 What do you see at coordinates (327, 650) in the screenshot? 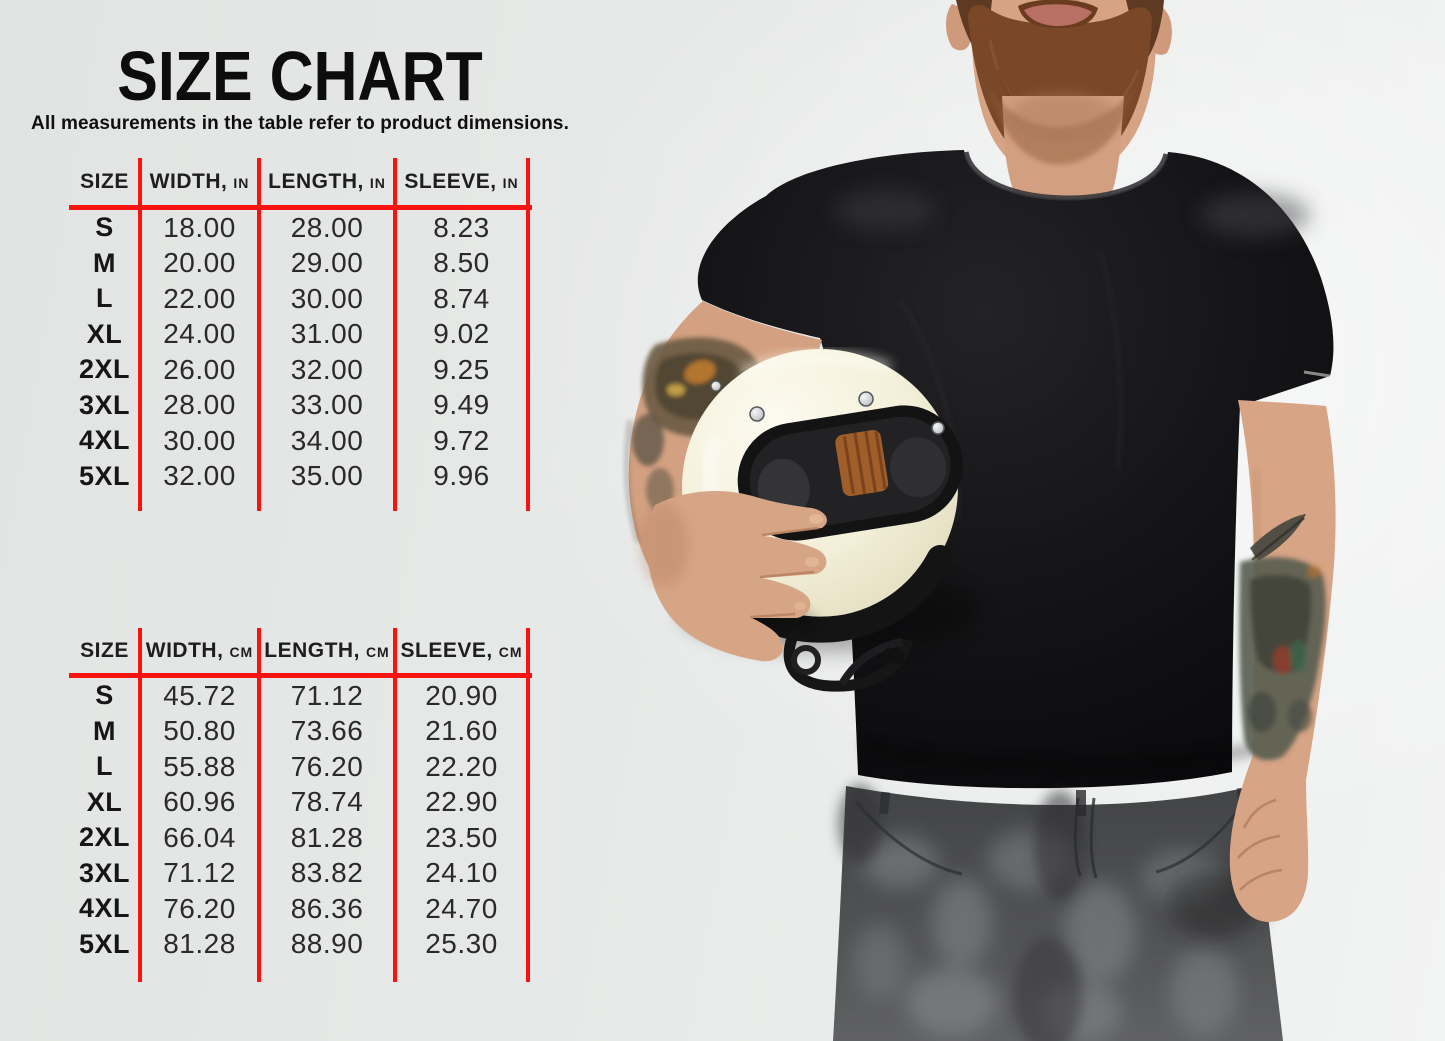
I see `column-header-length: LENGTH, CM` at bounding box center [327, 650].